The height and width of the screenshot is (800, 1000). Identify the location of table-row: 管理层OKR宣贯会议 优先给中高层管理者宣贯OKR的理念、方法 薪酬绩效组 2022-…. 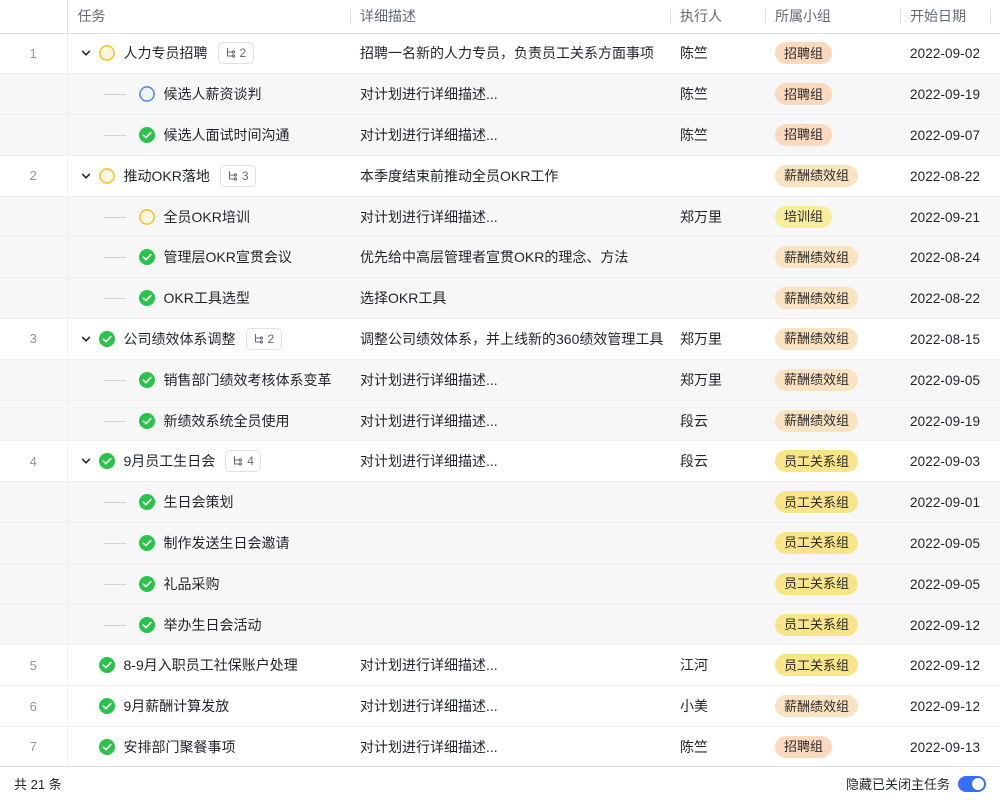
(500, 257).